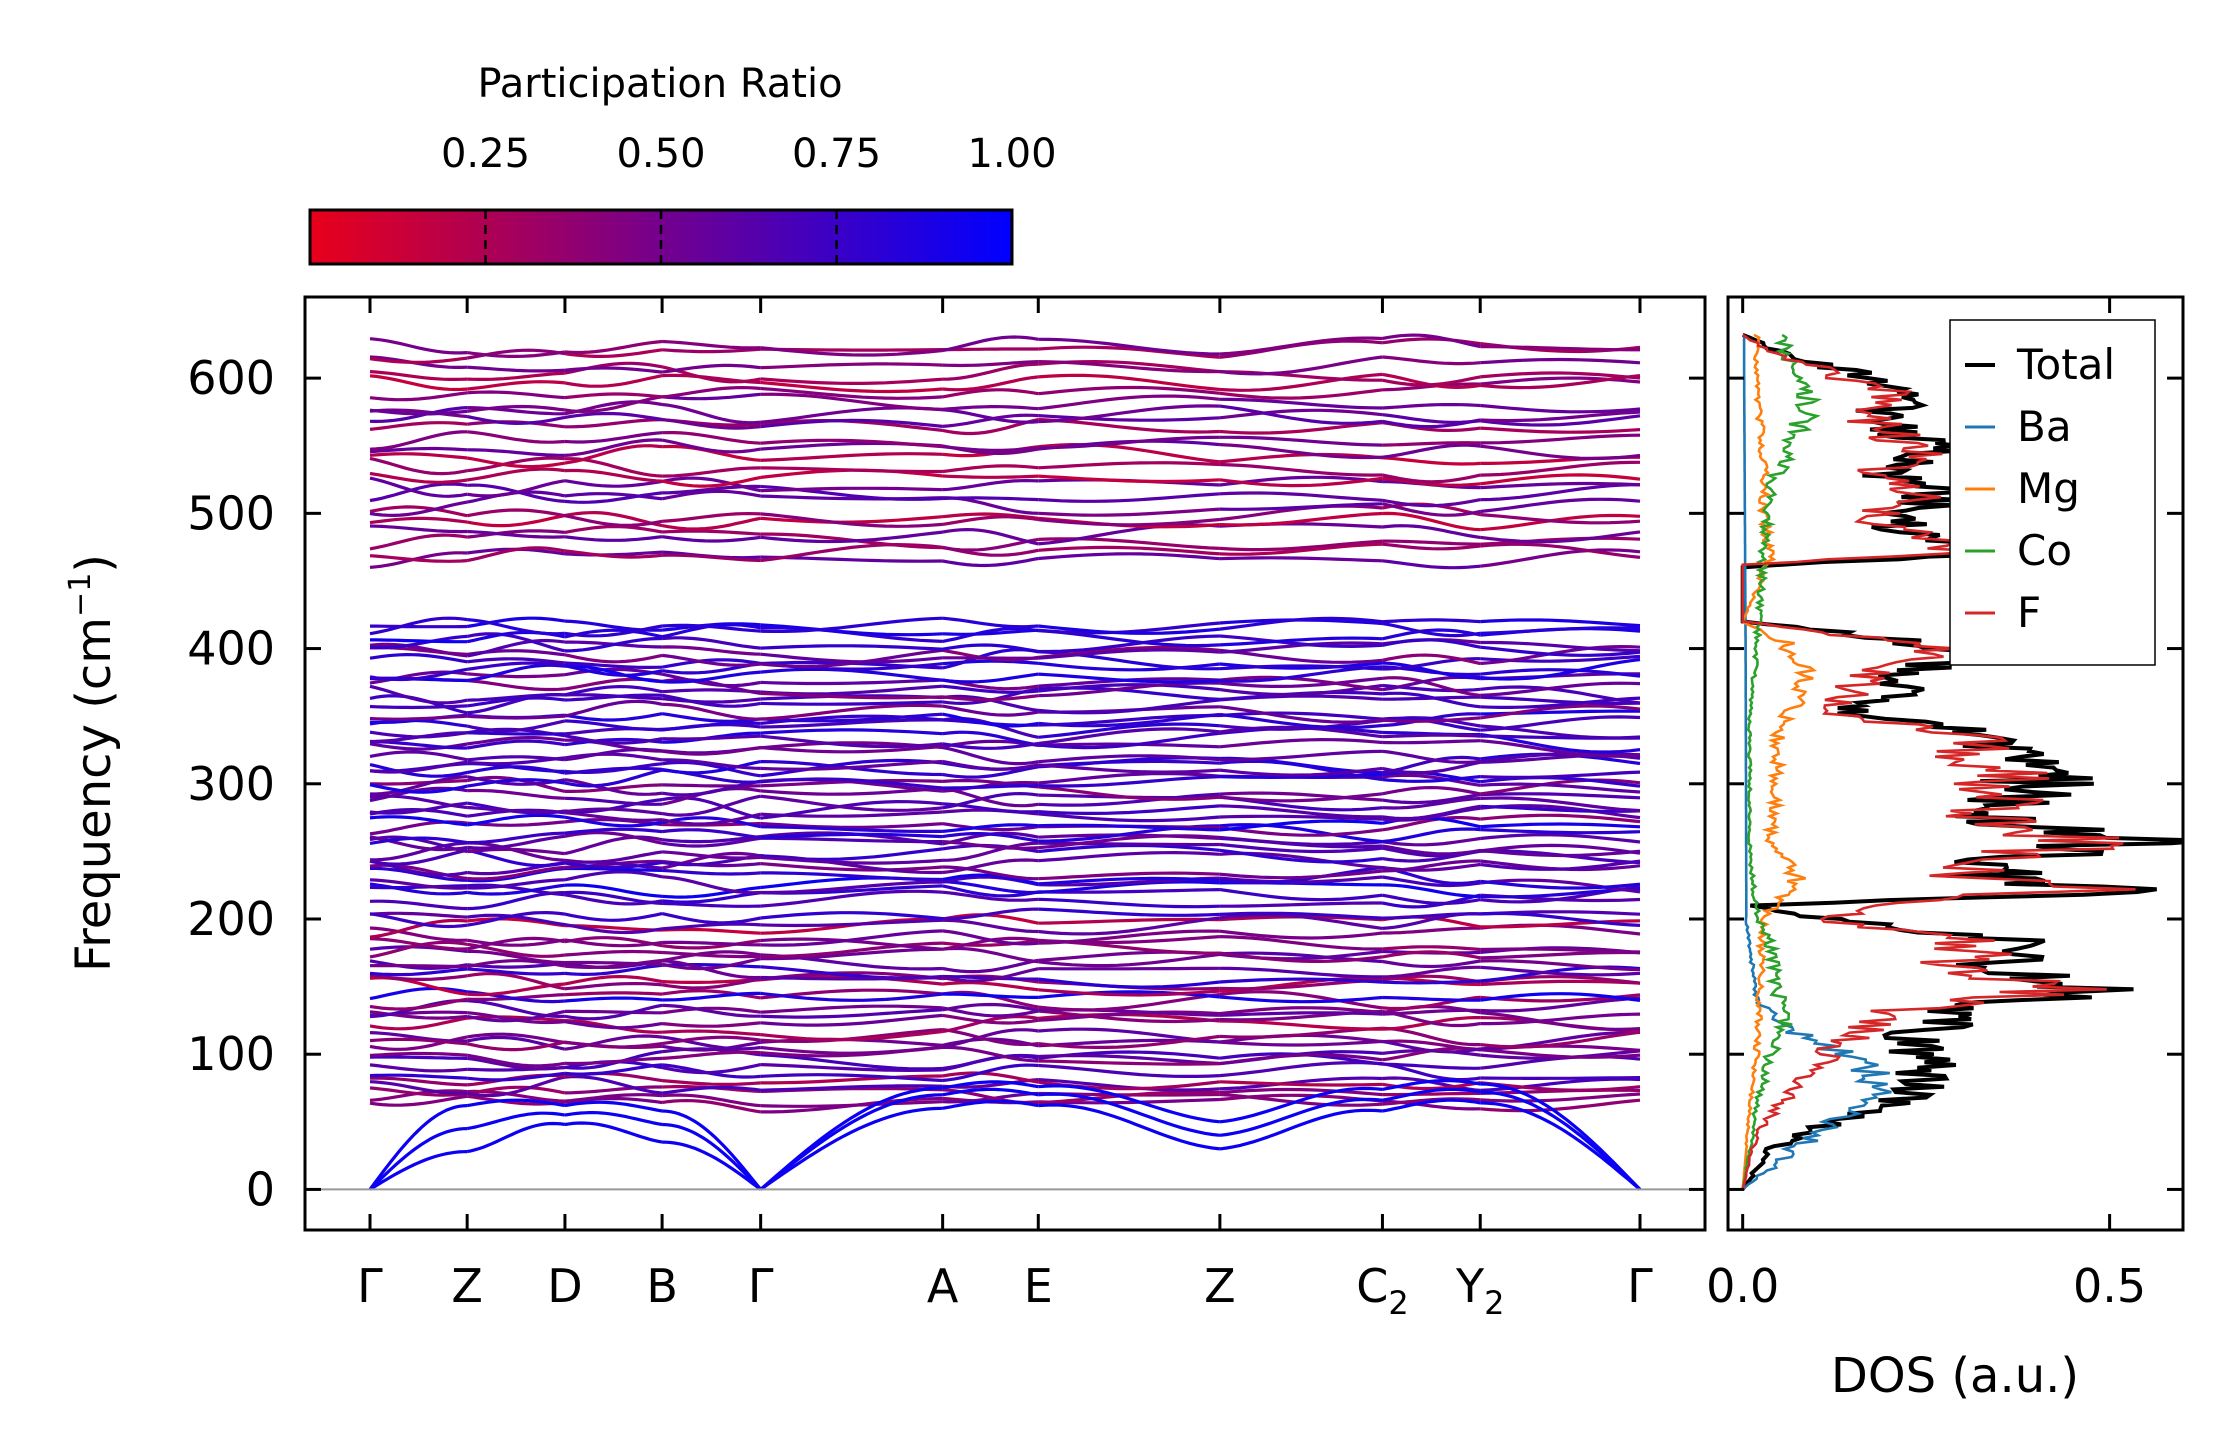  I want to click on k-point-label: Y2, so click(1479, 1290).